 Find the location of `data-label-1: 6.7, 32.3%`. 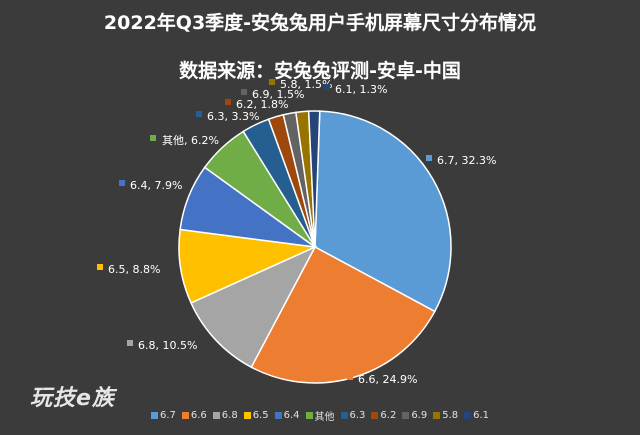

data-label-1: 6.7, 32.3% is located at coordinates (466, 160).